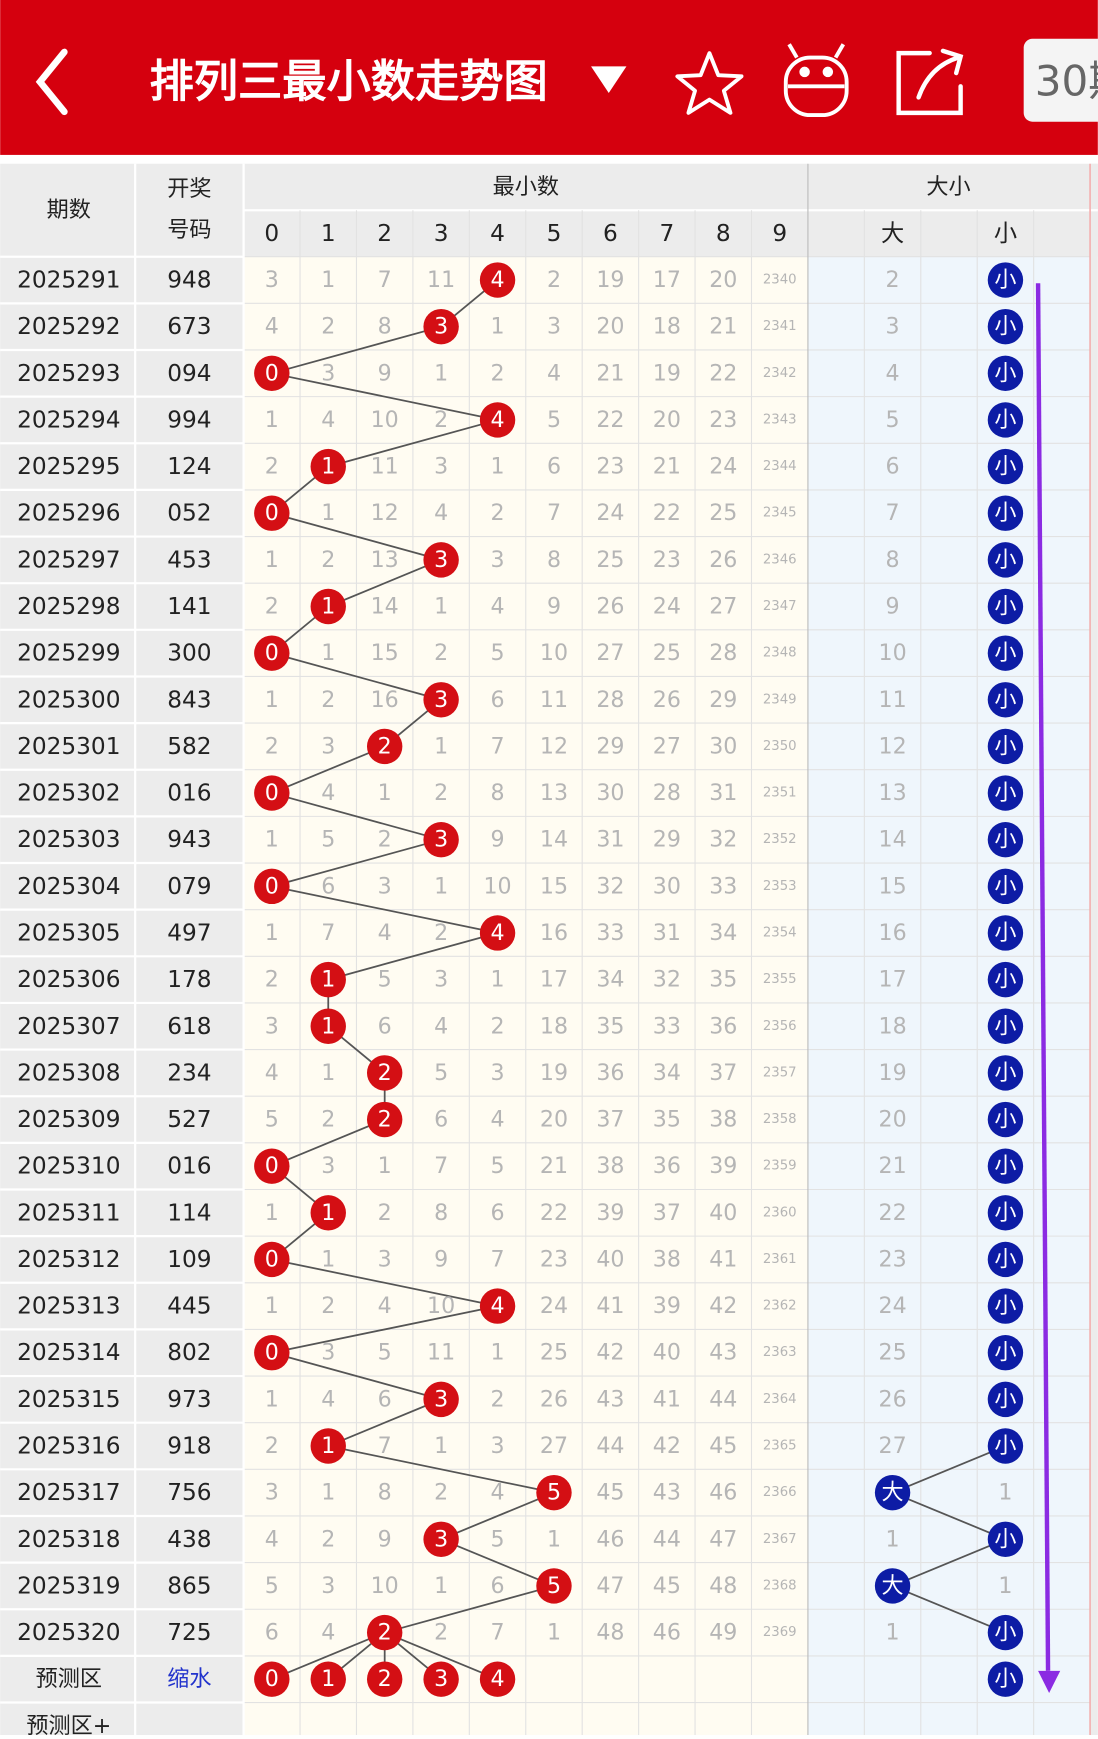 Image resolution: width=1098 pixels, height=1739 pixels. Describe the element at coordinates (723, 1306) in the screenshot. I see `miss-count: 42` at that location.